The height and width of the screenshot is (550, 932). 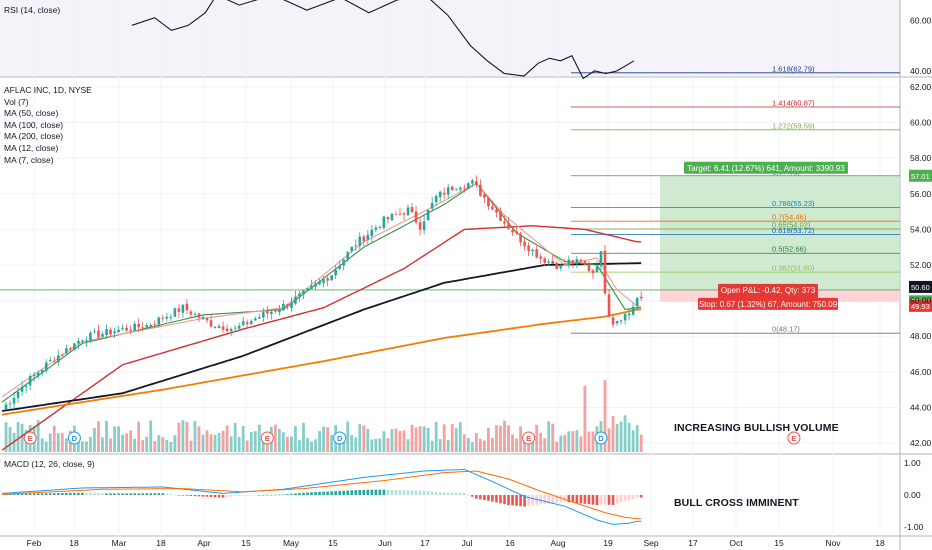 What do you see at coordinates (789, 217) in the screenshot?
I see `fib-level-label: 0.7(54.46)` at bounding box center [789, 217].